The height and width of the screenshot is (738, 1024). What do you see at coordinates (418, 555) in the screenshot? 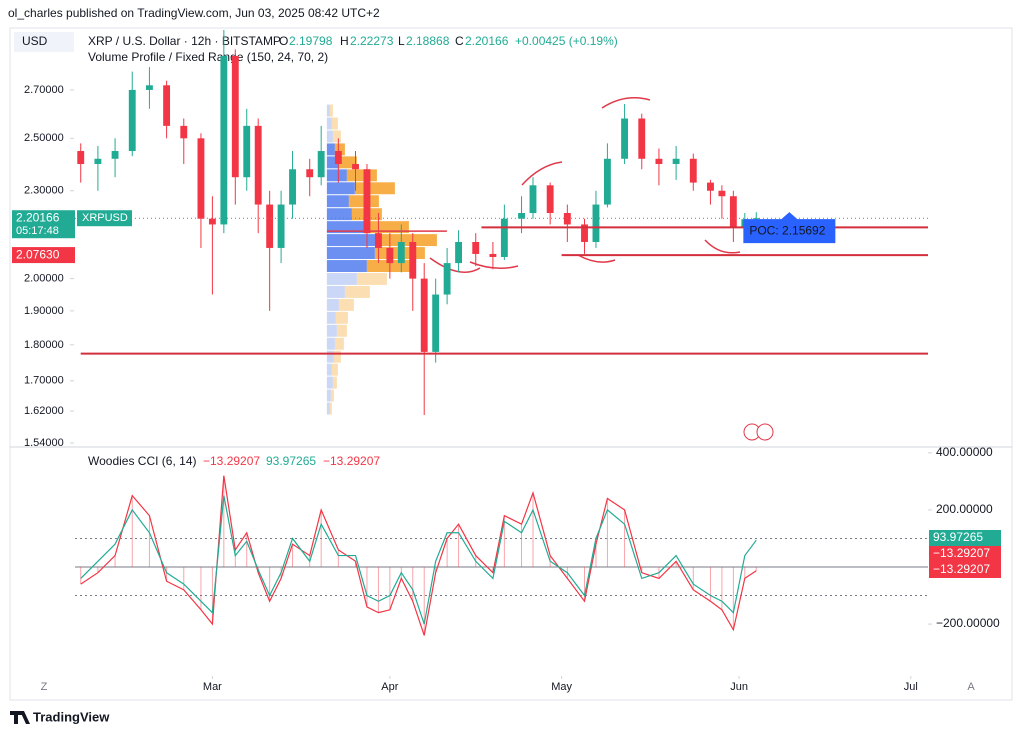
I see `cci-line` at bounding box center [418, 555].